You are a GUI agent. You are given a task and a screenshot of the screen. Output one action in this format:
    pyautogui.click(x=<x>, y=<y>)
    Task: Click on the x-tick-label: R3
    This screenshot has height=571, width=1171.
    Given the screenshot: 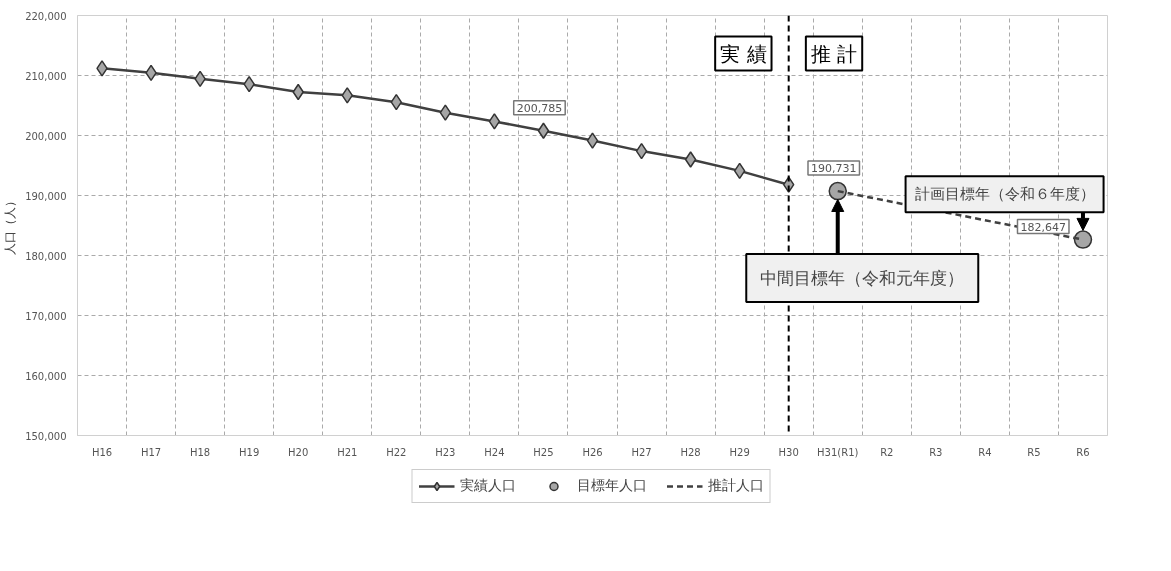 What is the action you would take?
    pyautogui.click(x=936, y=452)
    